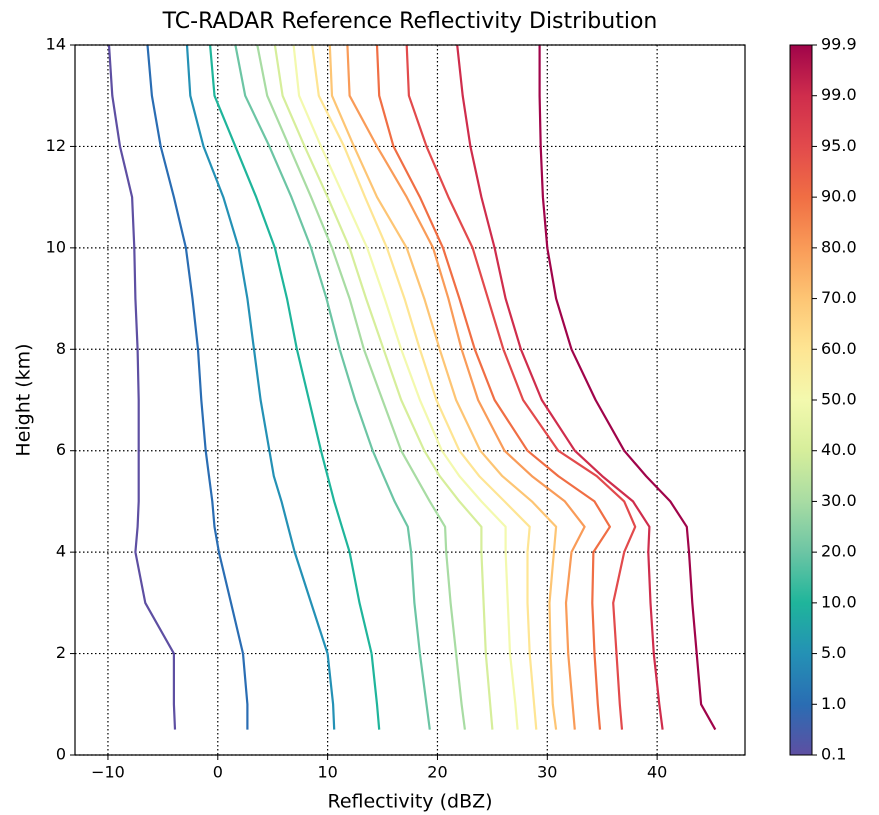  Describe the element at coordinates (108, 772) in the screenshot. I see `x-tick-label: −10` at that location.